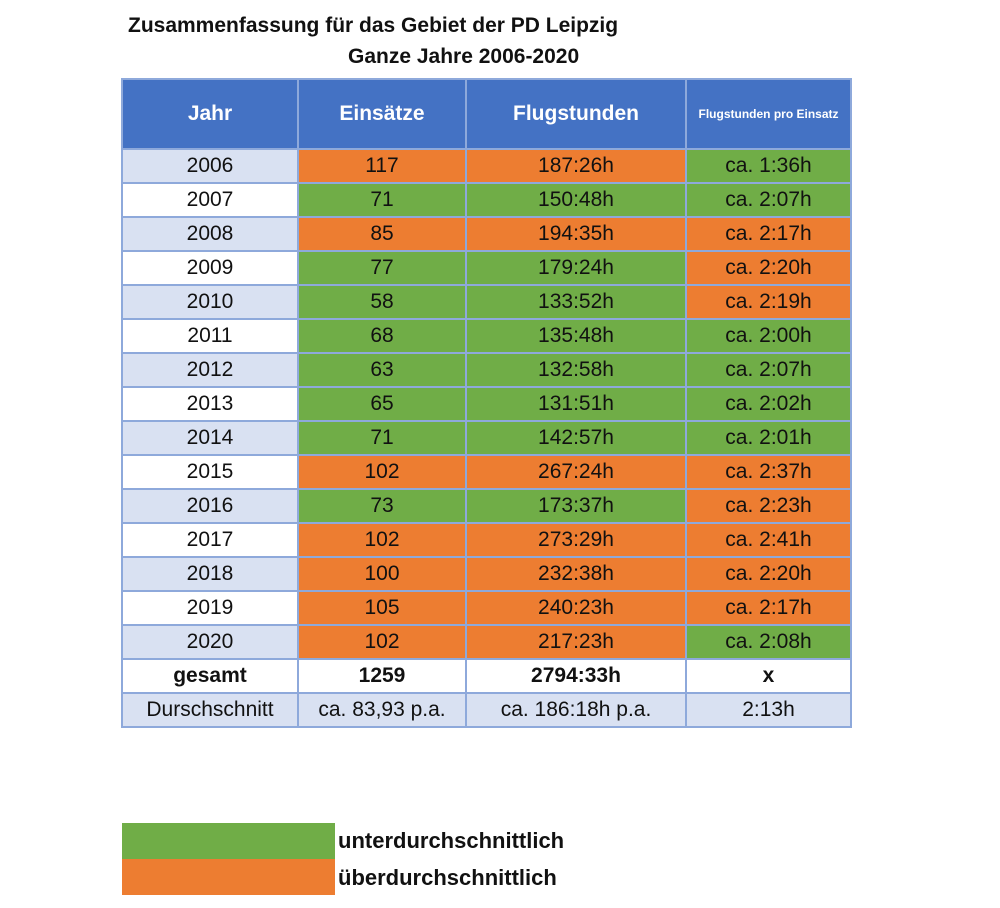  Describe the element at coordinates (210, 302) in the screenshot. I see `year-cell: 2010` at that location.